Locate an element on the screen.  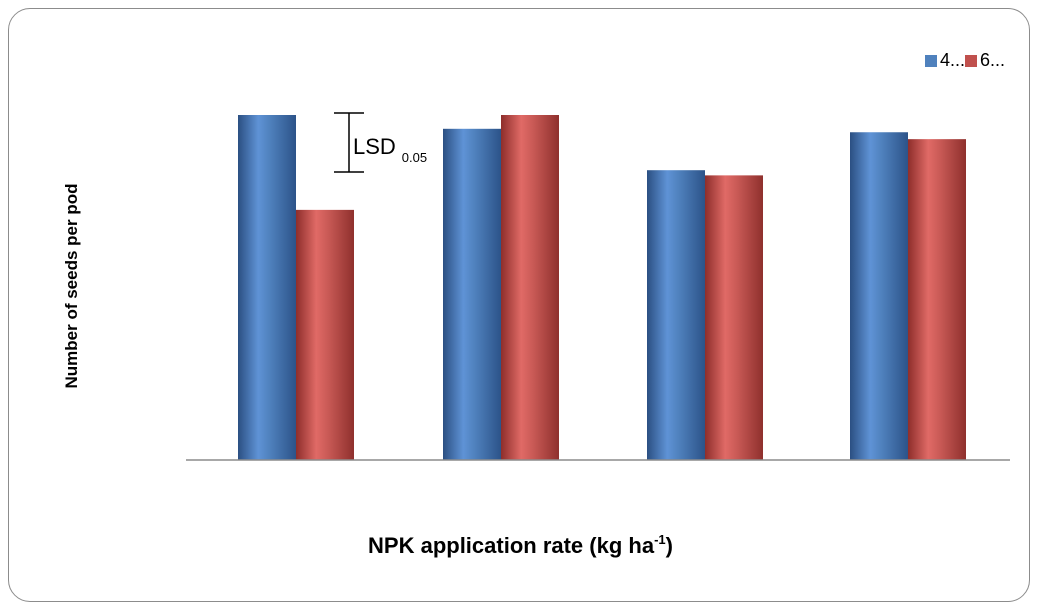
lsd-label: LSD is located at coordinates (374, 146).